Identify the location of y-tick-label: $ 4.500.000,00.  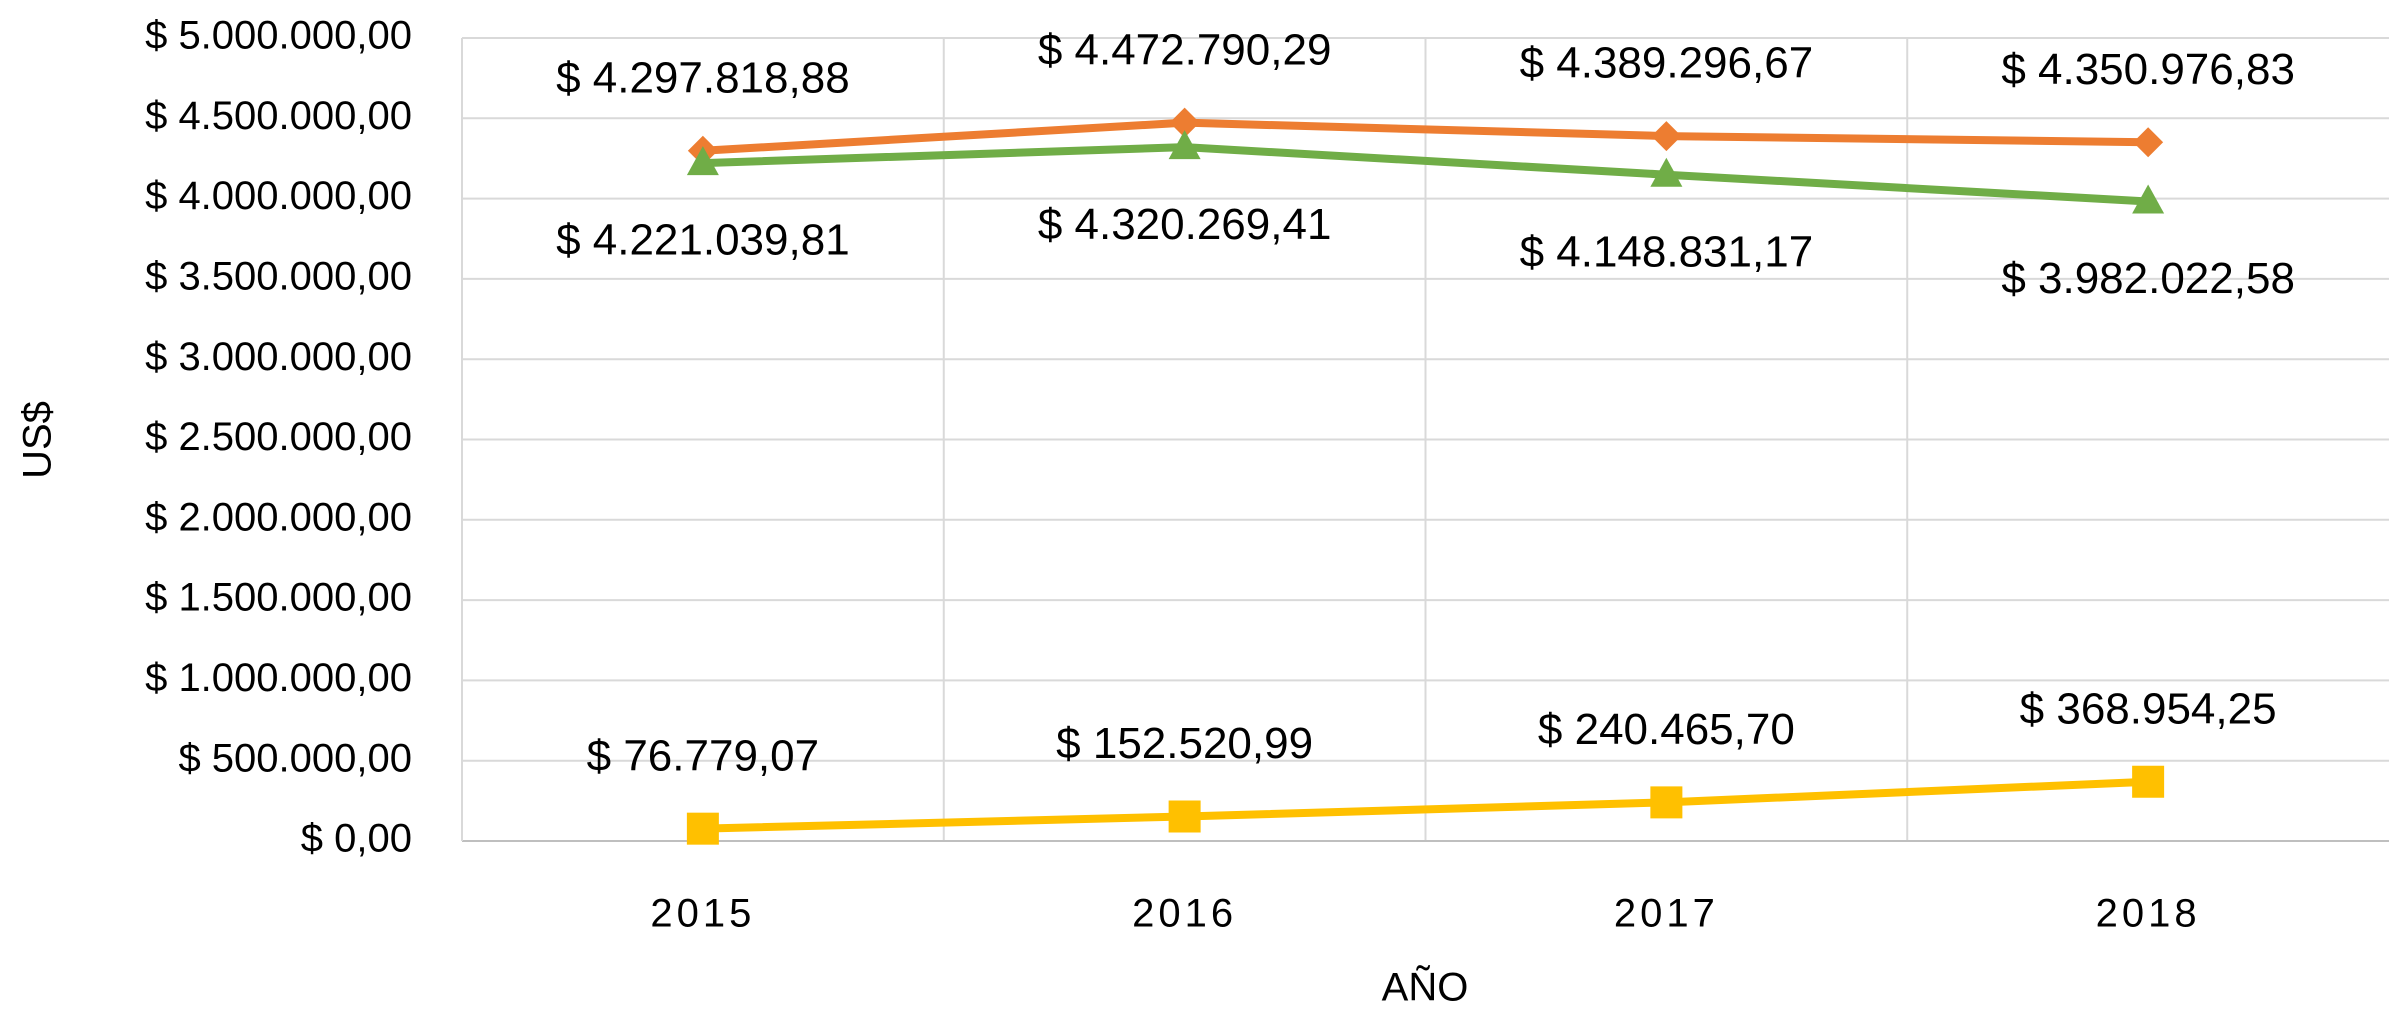
(278, 116).